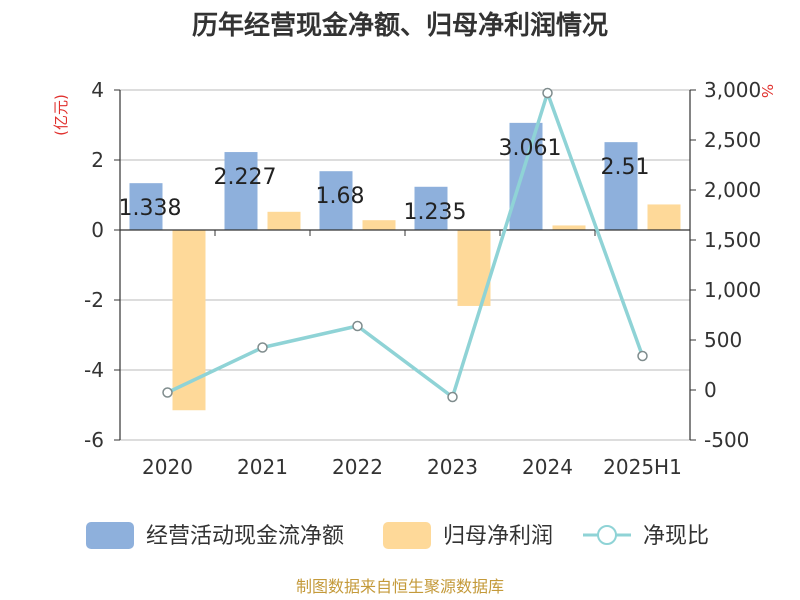 The height and width of the screenshot is (600, 800). I want to click on left-tick-label: 4, so click(97, 90).